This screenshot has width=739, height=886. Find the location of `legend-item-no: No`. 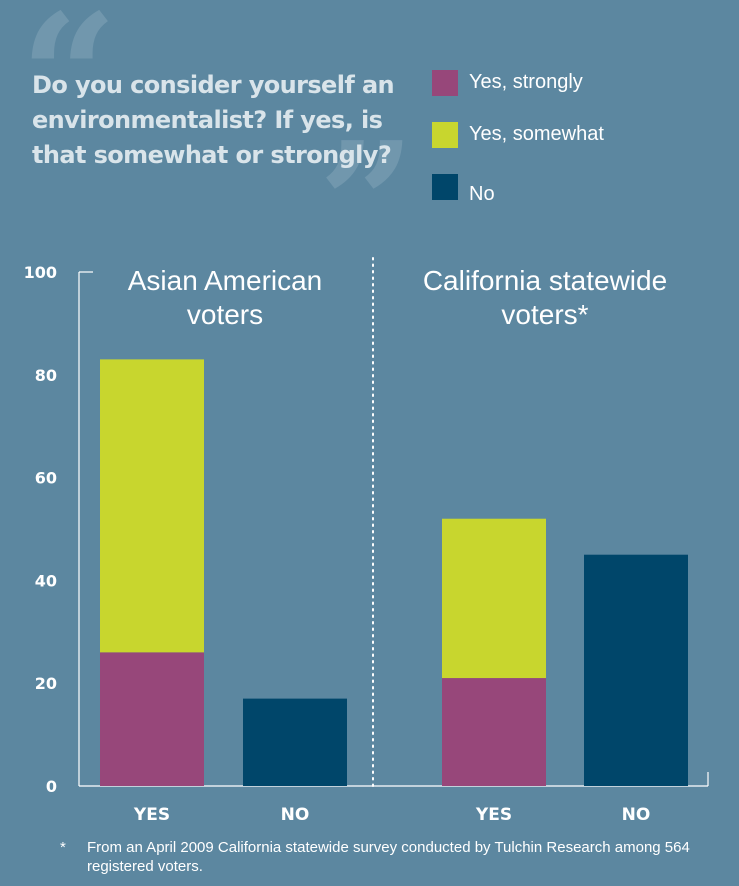

legend-item-no: No is located at coordinates (518, 188).